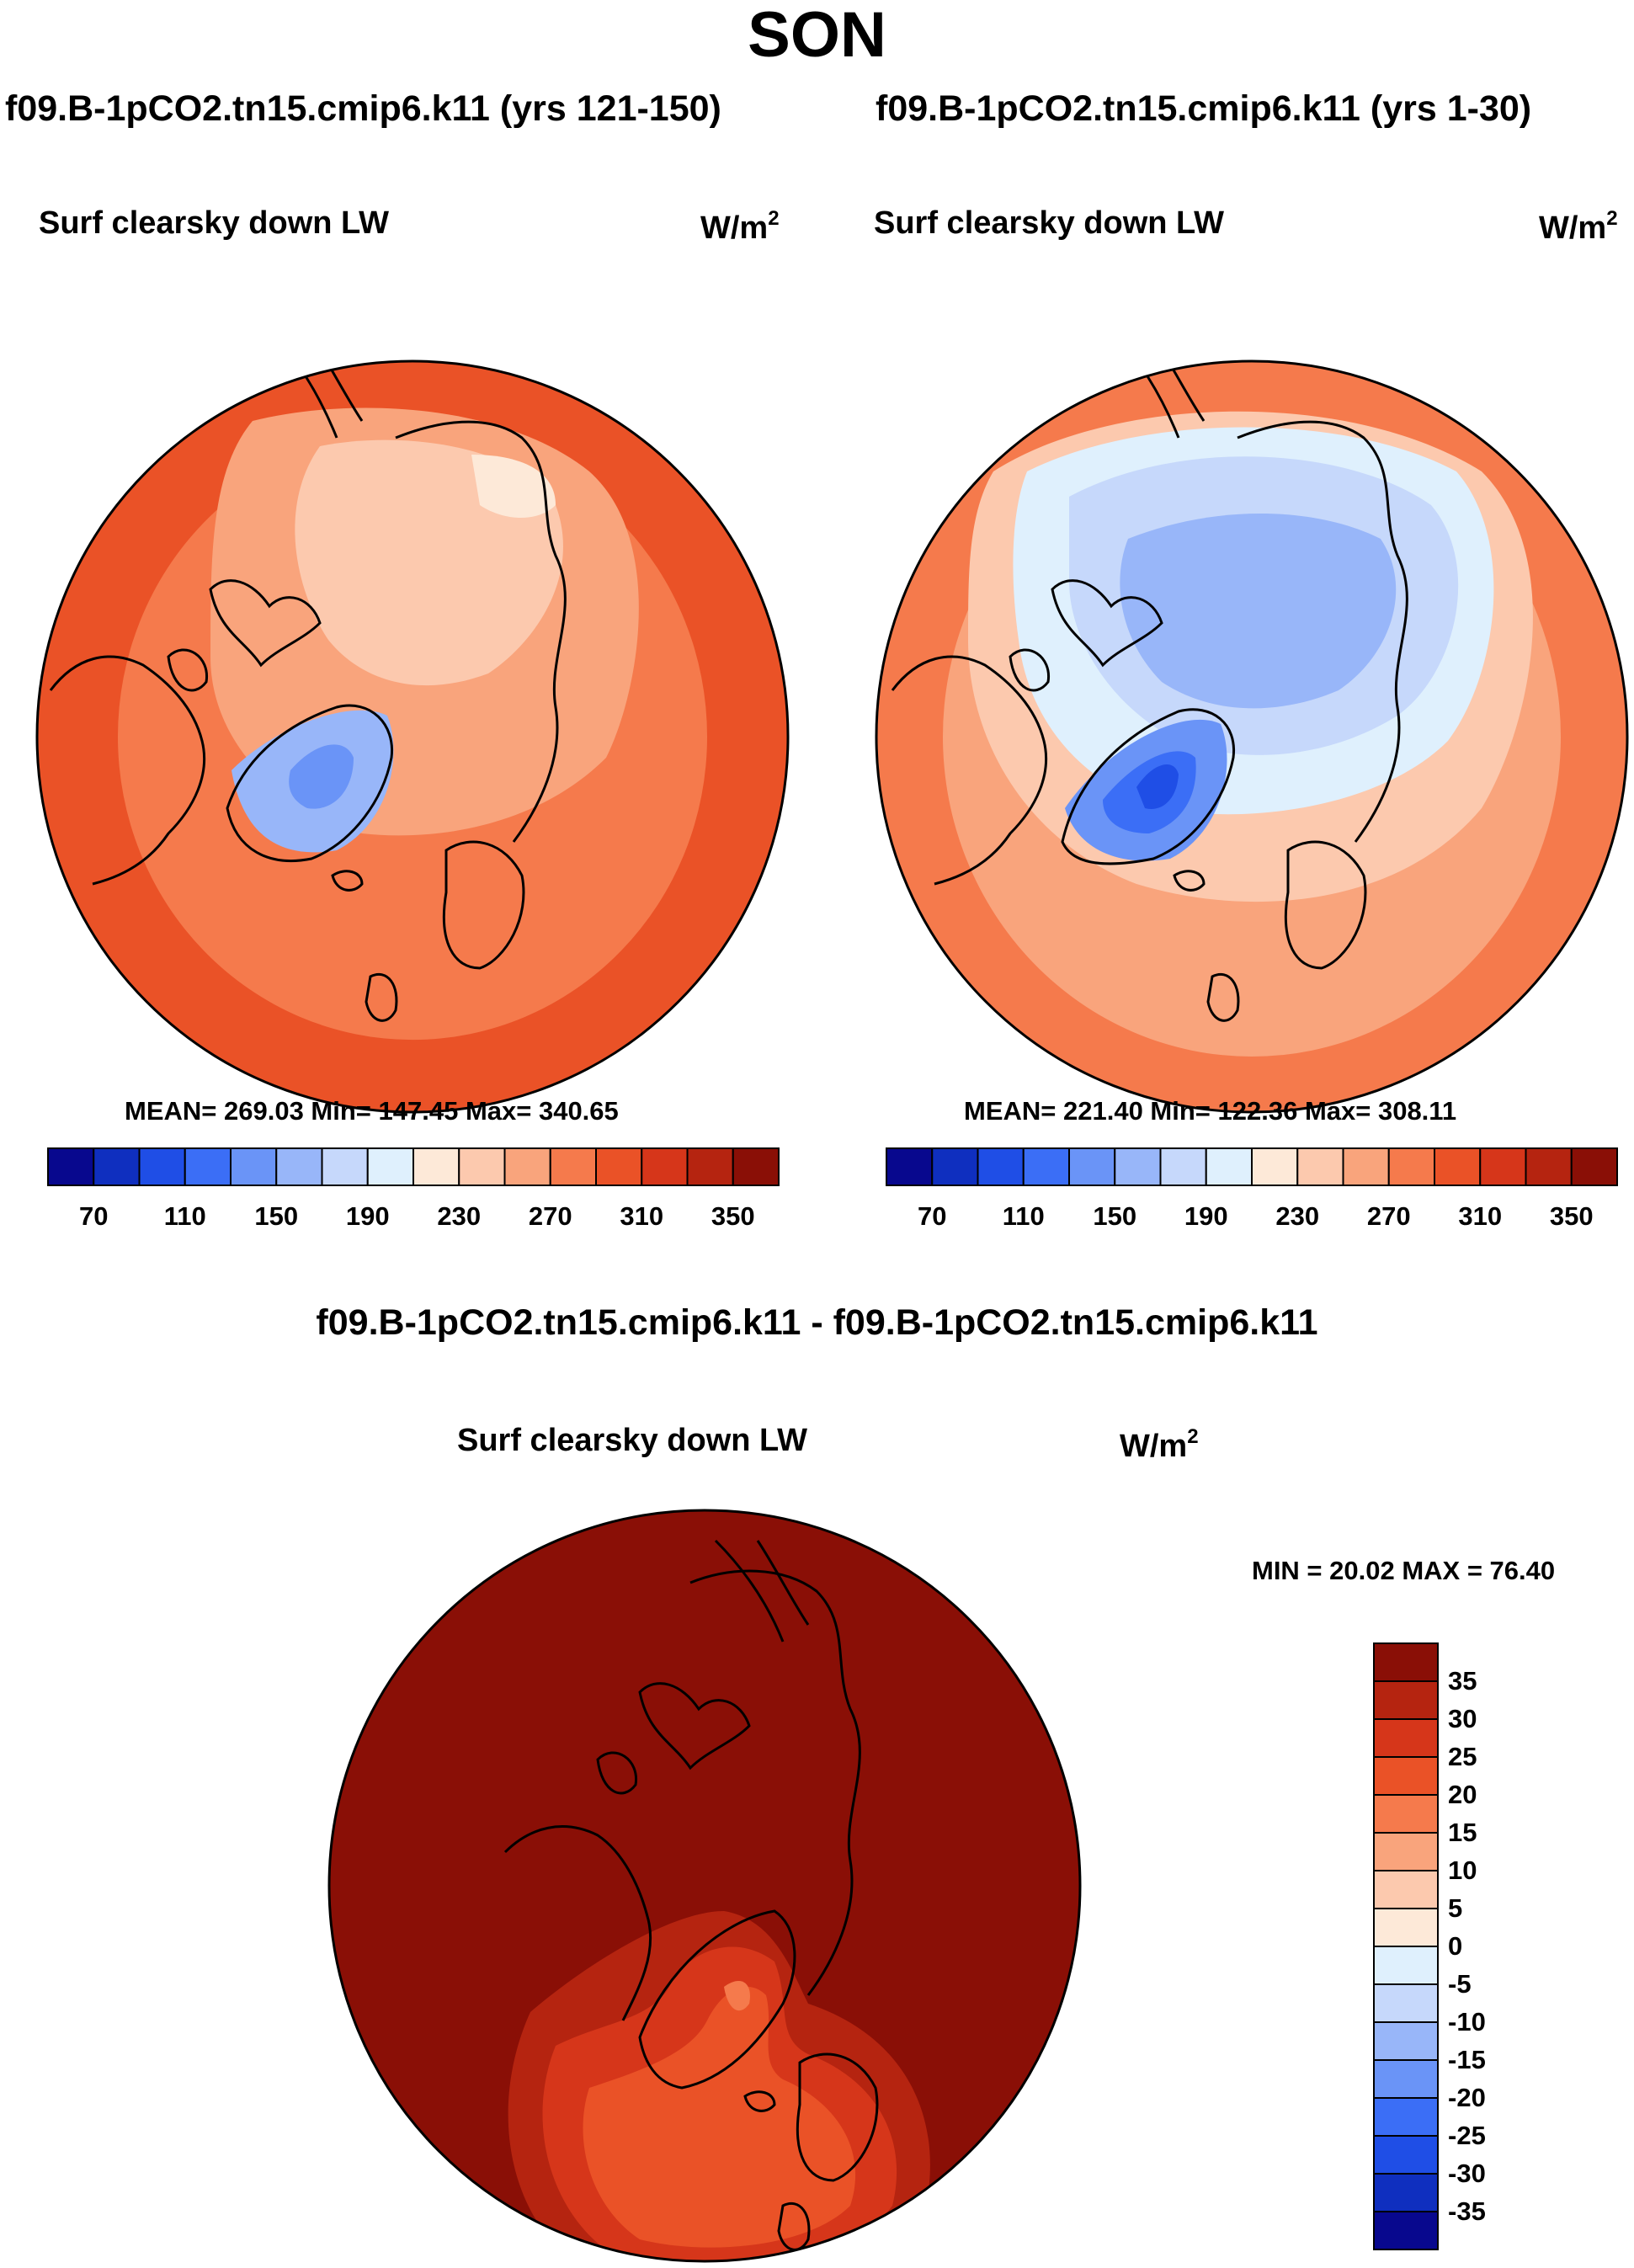 The width and height of the screenshot is (1634, 2268). I want to click on panel1-fill-greenland-inner, so click(322, 776).